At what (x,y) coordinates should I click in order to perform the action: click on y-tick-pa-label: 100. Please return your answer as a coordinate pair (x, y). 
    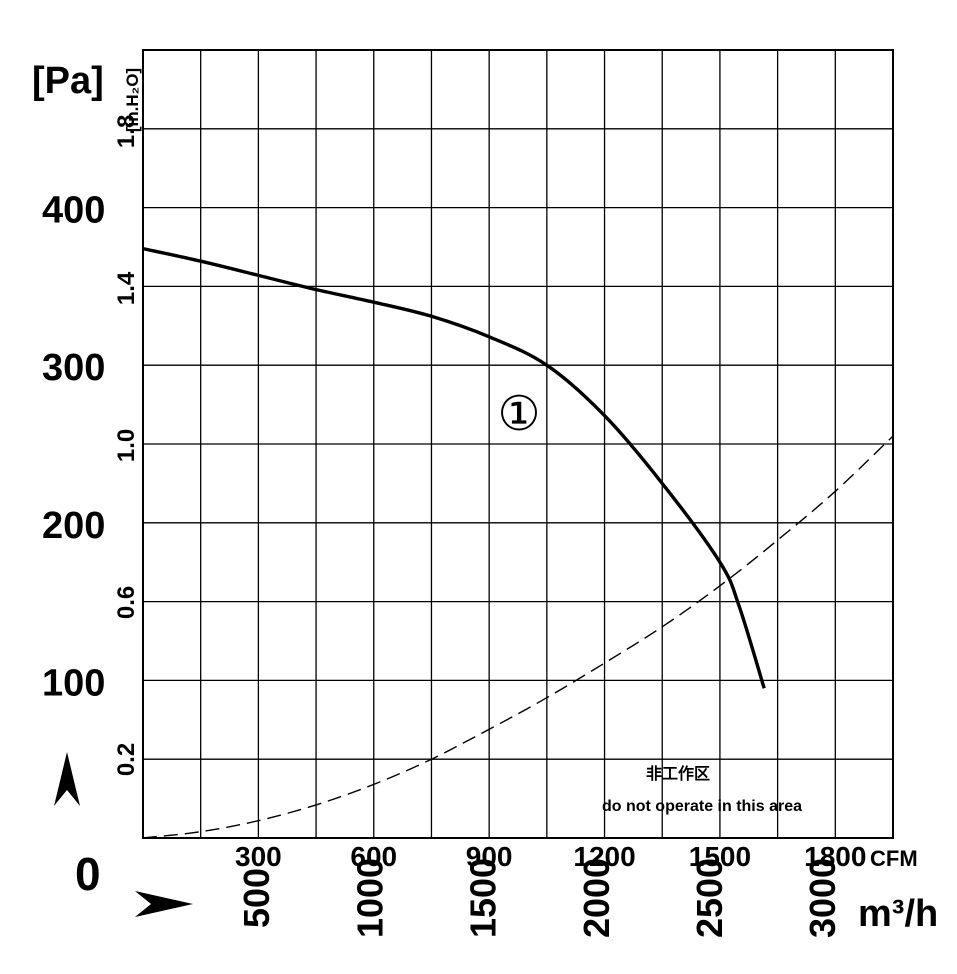
    Looking at the image, I should click on (73, 683).